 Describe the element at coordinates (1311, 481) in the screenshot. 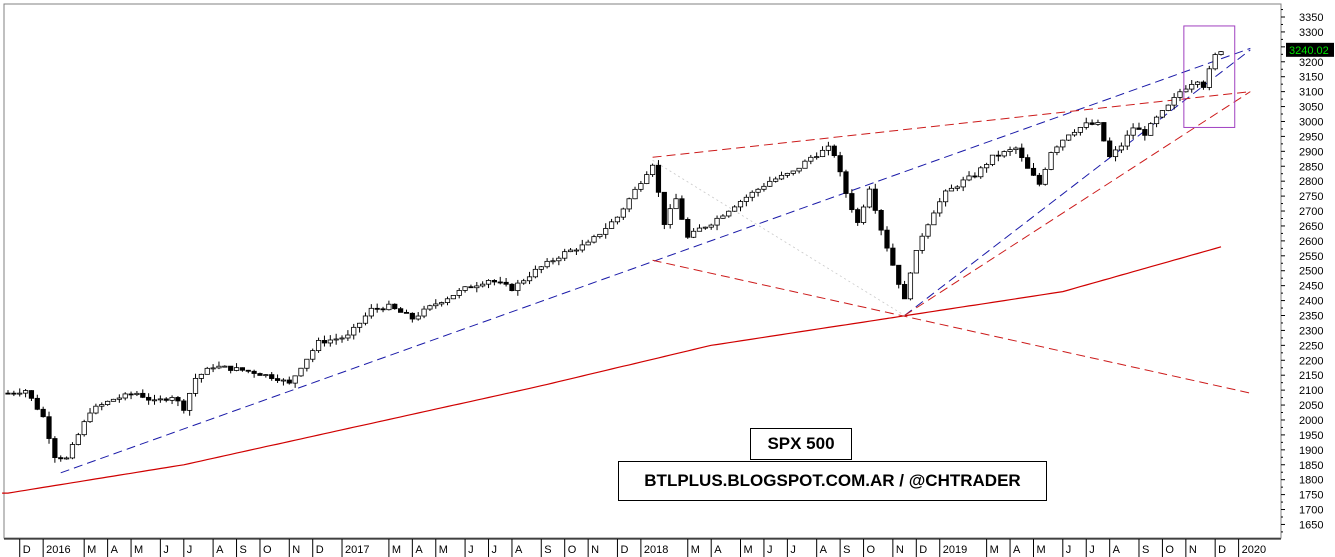

I see `y-tick-label: 1800` at that location.